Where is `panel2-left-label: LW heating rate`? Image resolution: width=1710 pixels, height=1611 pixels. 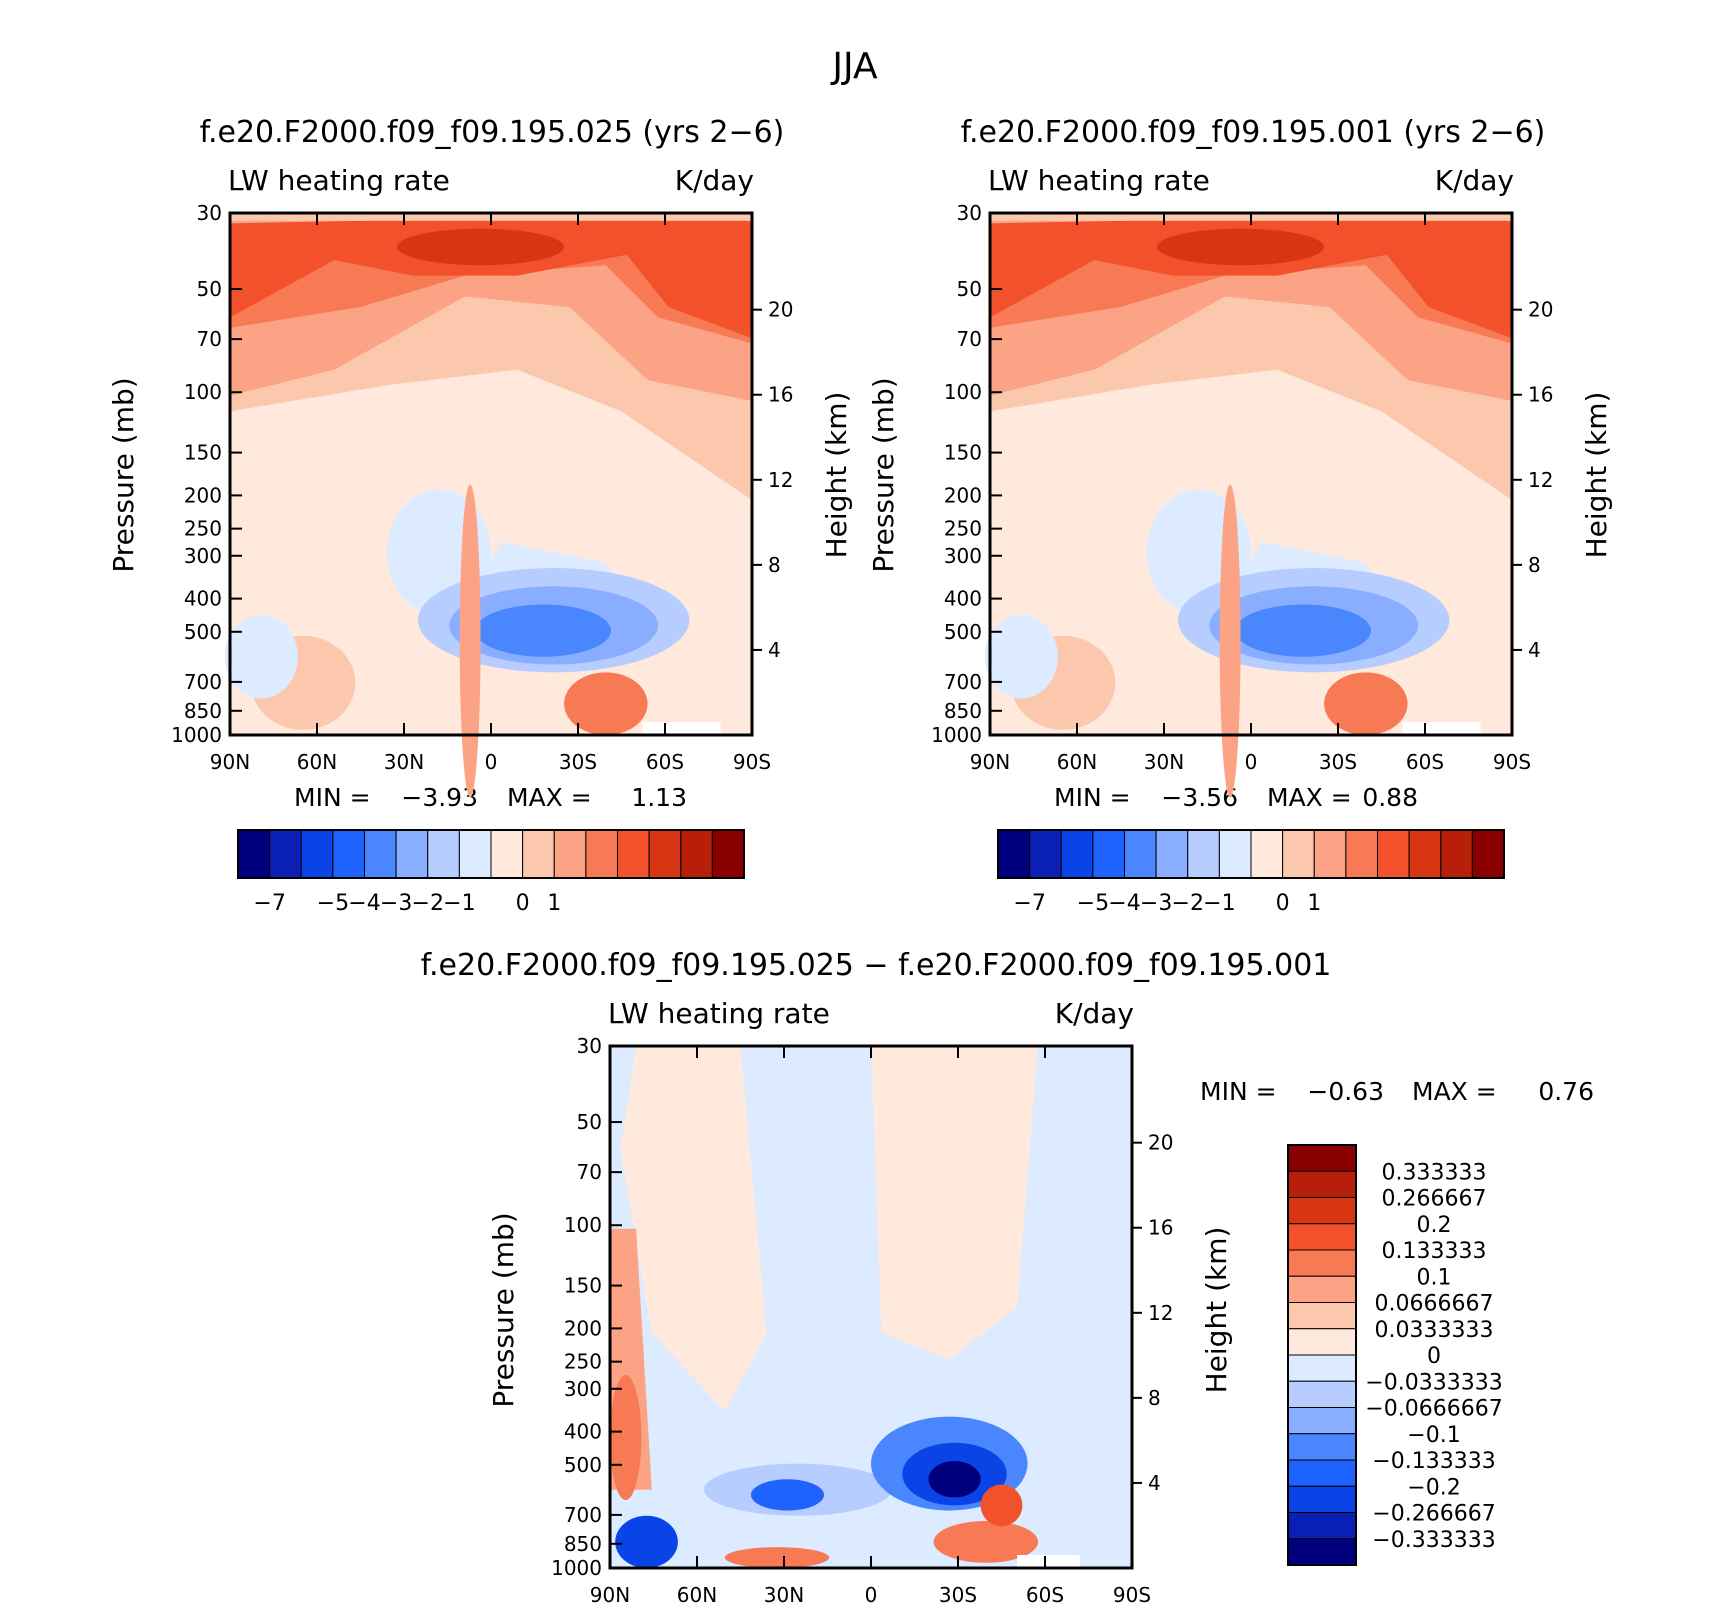
panel2-left-label: LW heating rate is located at coordinates (1099, 180).